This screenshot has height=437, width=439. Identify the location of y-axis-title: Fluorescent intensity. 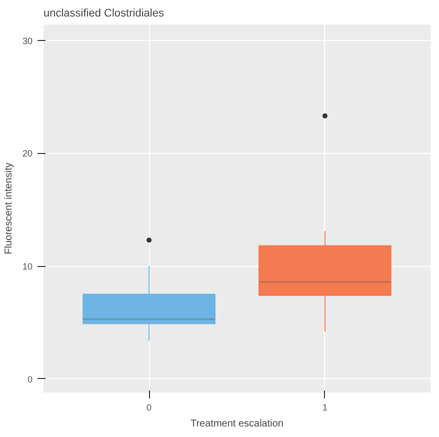
(8, 208).